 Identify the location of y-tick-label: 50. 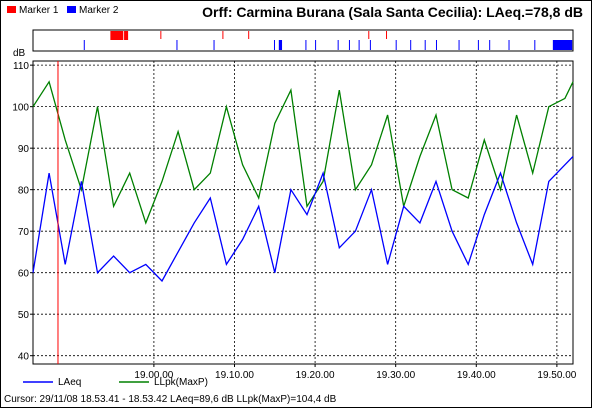
(24, 315).